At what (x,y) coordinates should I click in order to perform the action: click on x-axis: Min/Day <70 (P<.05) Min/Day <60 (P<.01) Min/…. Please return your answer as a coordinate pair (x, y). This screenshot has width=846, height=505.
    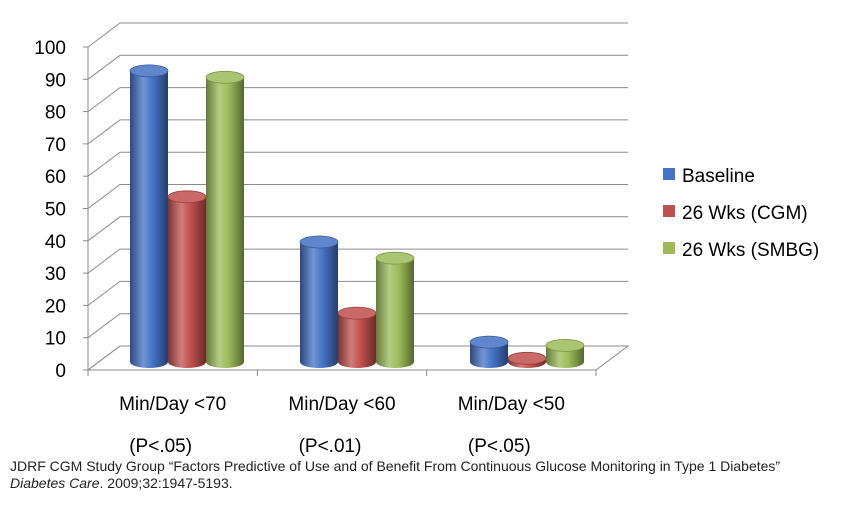
    Looking at the image, I should click on (342, 413).